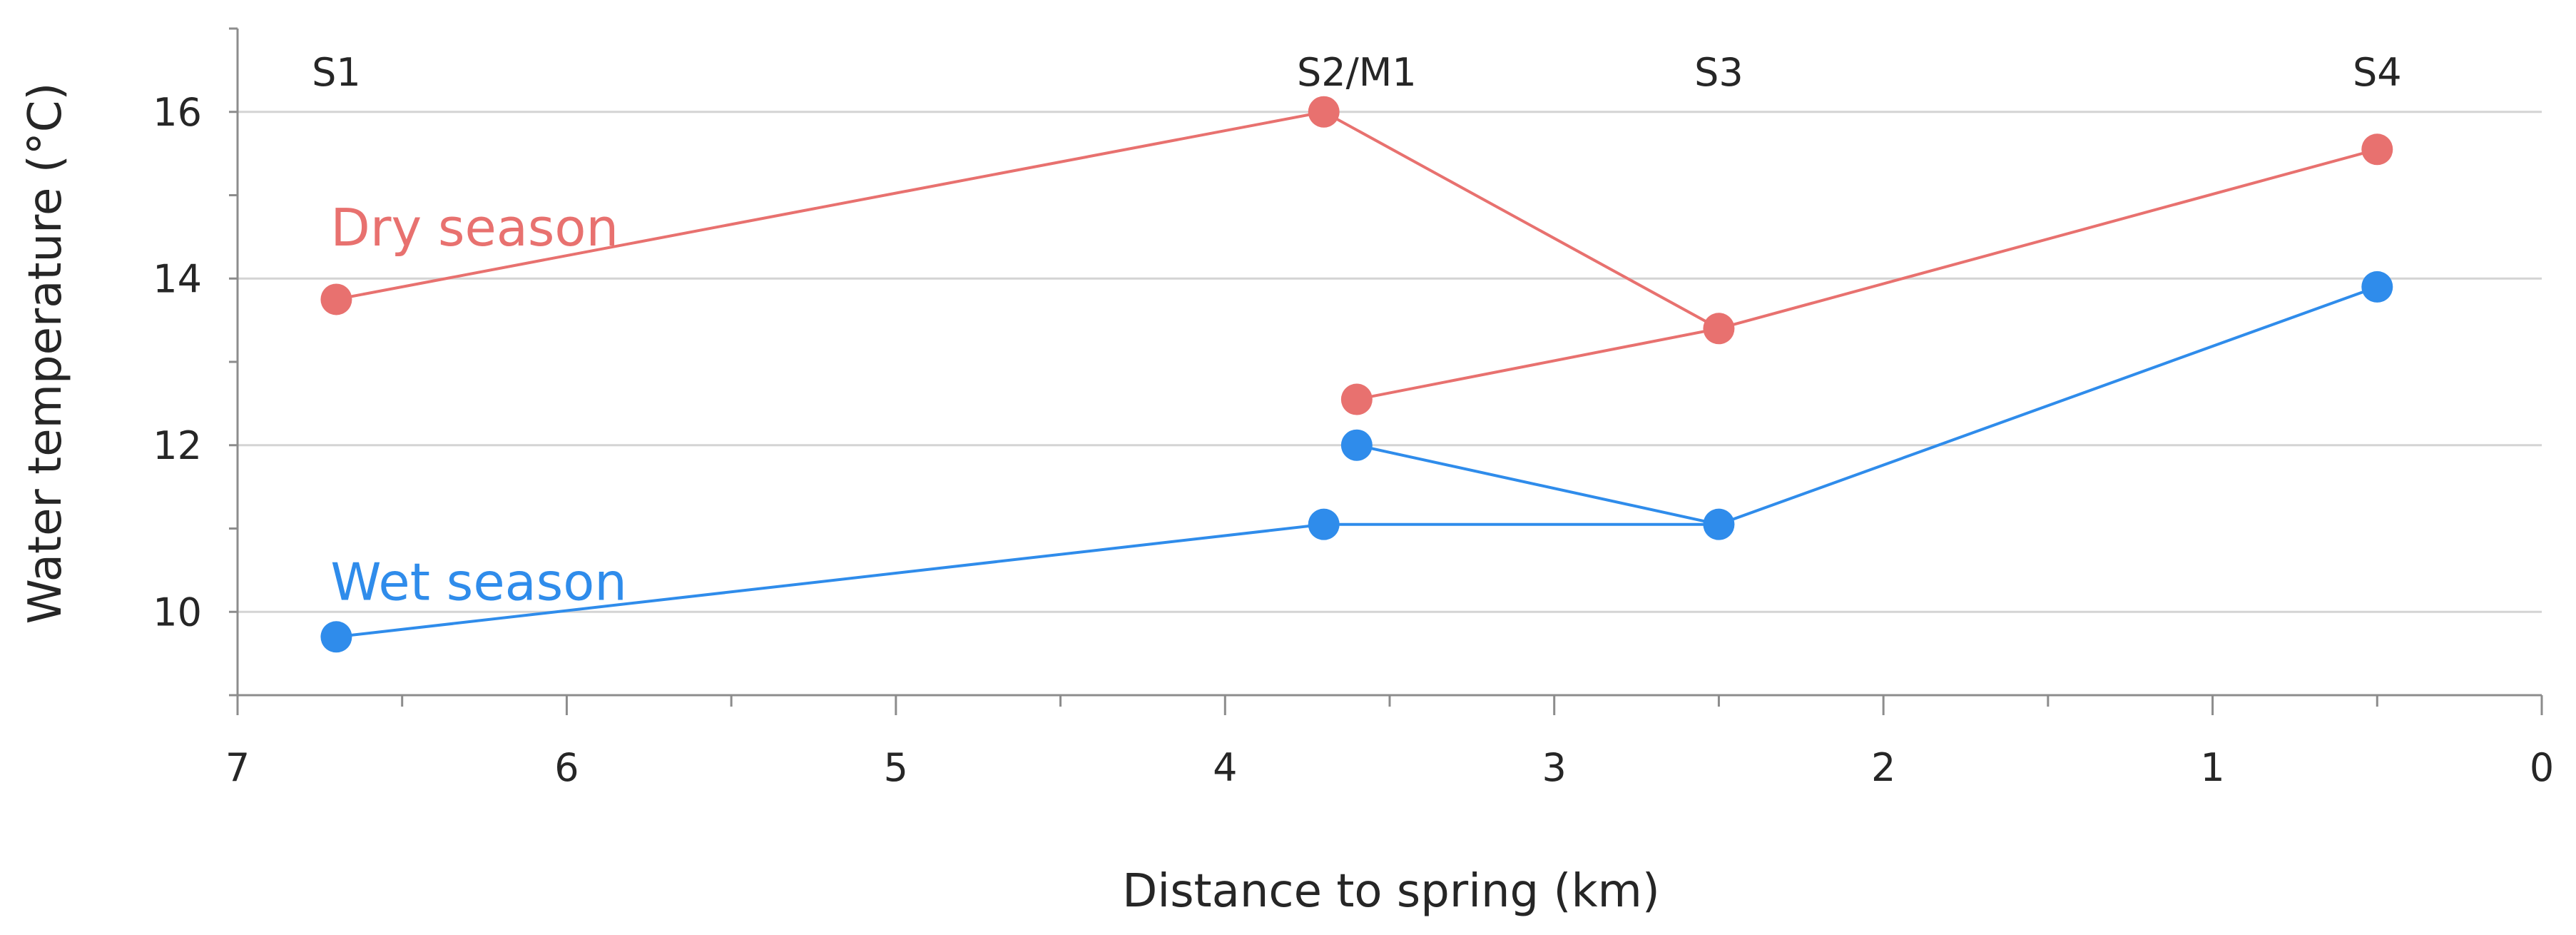  Describe the element at coordinates (45, 354) in the screenshot. I see `y-axis-title: Water temperature (°C)` at that location.